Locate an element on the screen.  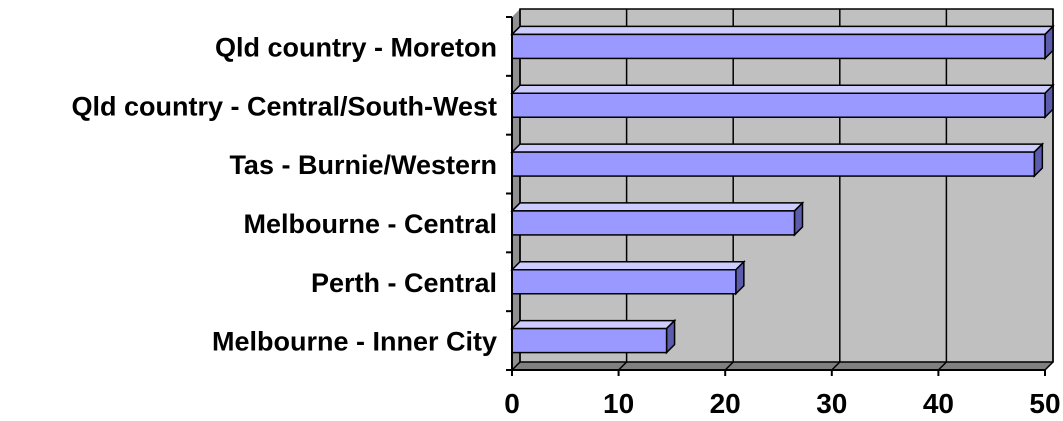
category-label: Tas - Burnie/Western is located at coordinates (363, 165).